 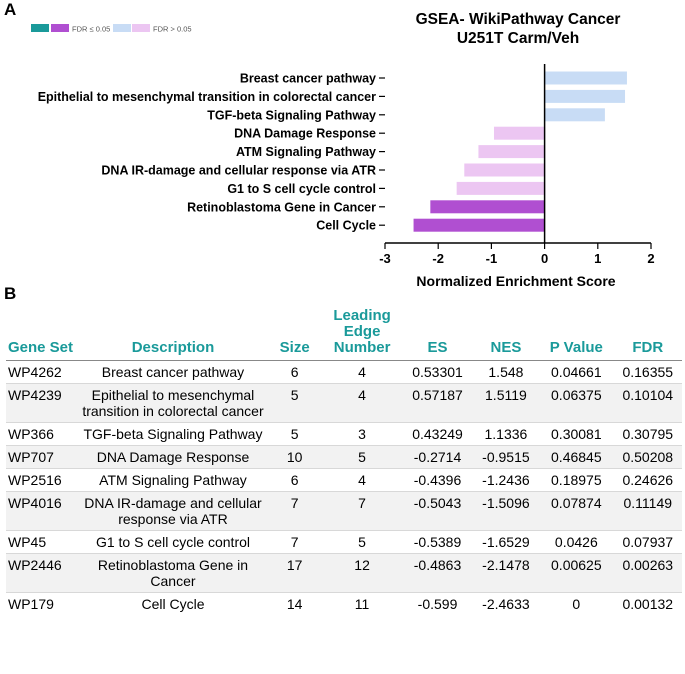 I want to click on legend-swatch-nonsig-neg, so click(x=141, y=28).